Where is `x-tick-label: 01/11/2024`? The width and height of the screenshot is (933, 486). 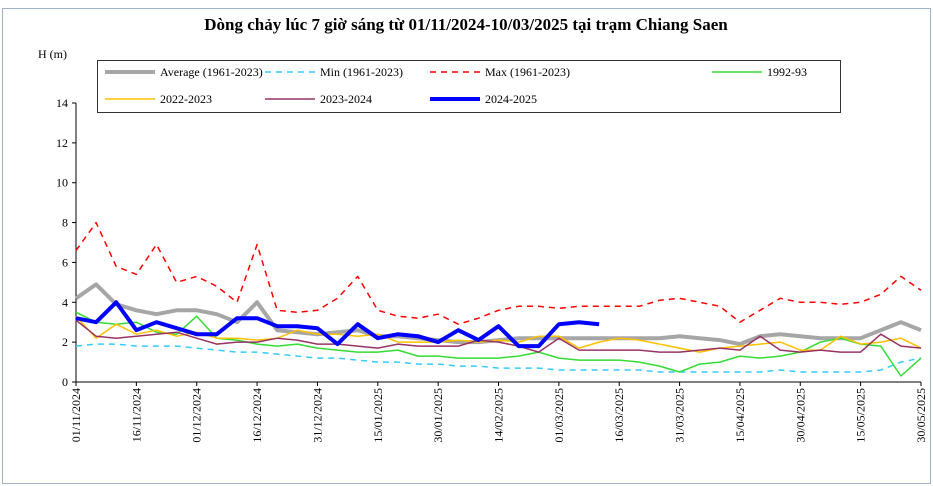 x-tick-label: 01/11/2024 is located at coordinates (76, 415).